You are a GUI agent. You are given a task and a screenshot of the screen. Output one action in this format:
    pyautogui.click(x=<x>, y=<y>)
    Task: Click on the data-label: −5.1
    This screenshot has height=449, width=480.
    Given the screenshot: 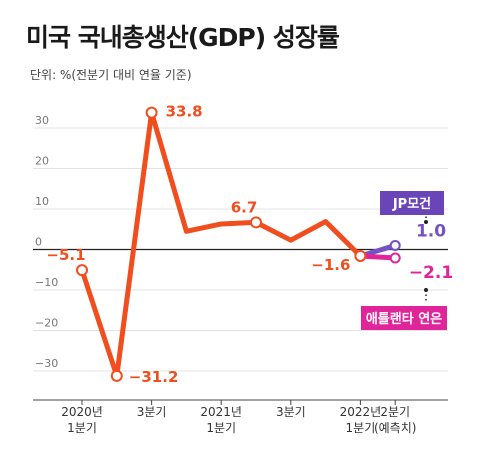 What is the action you would take?
    pyautogui.click(x=65, y=255)
    